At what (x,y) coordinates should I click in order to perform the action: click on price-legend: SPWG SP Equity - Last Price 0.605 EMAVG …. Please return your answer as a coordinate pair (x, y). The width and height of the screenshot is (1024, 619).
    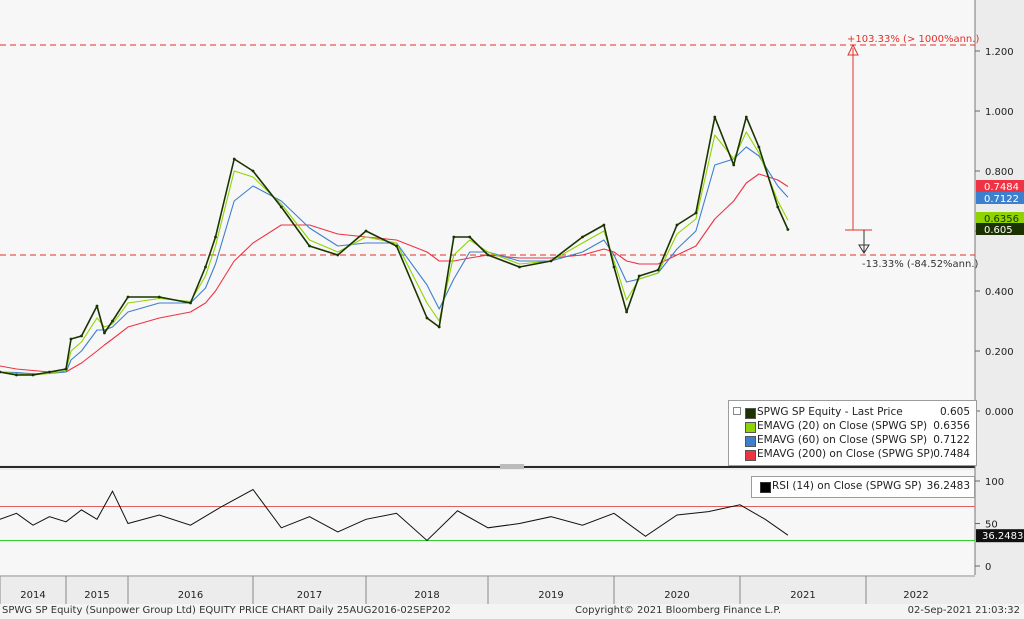
    Looking at the image, I should click on (852, 433).